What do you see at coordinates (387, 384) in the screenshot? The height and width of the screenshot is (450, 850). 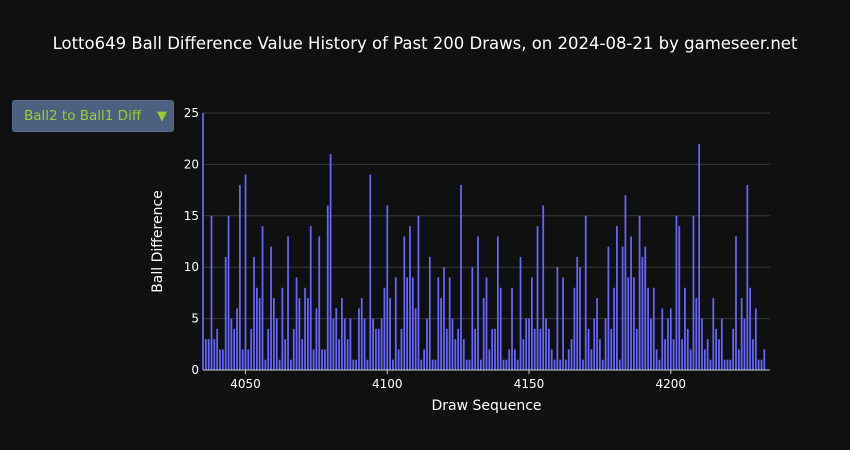 I see `x-tick-label: 4100` at bounding box center [387, 384].